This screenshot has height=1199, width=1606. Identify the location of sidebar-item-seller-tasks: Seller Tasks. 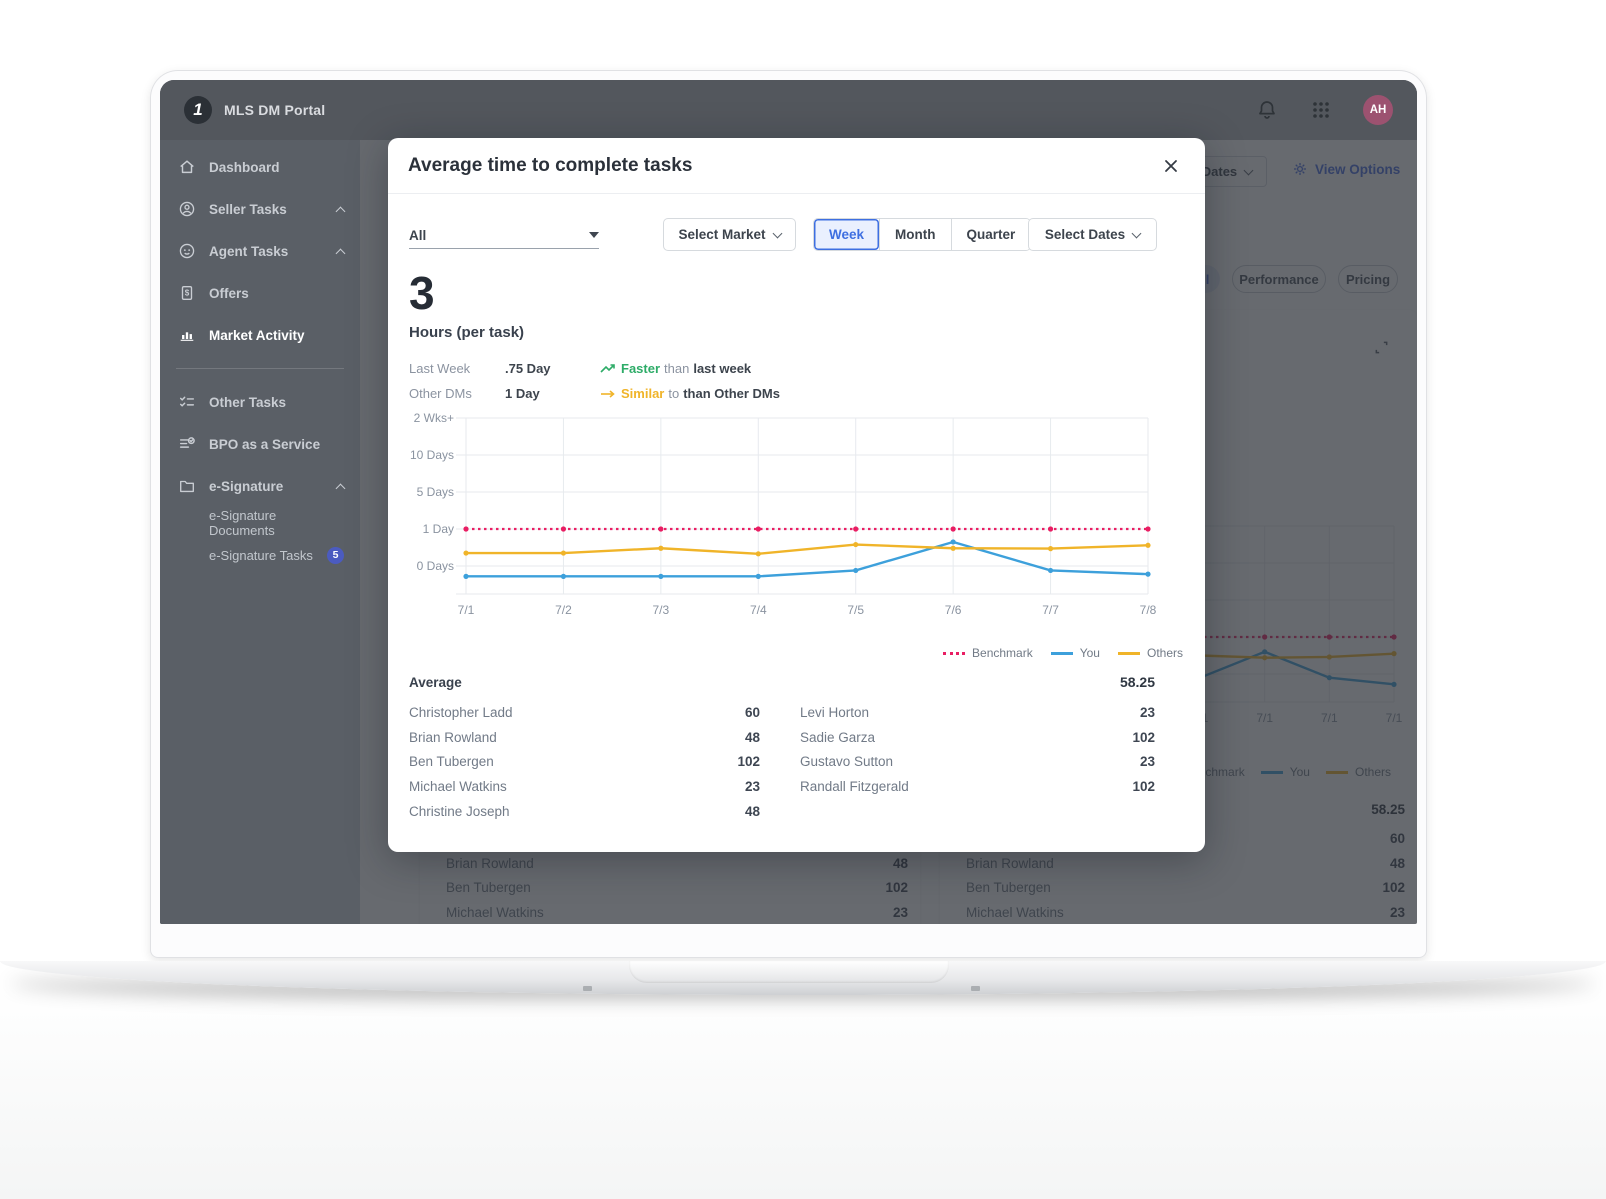
(260, 209).